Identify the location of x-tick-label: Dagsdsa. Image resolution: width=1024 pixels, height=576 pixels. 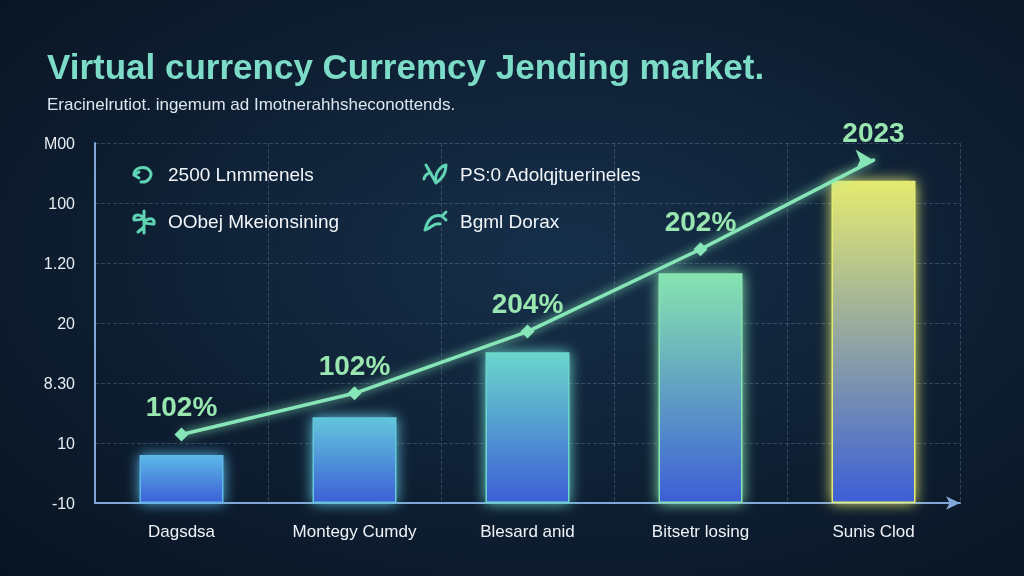
(181, 531).